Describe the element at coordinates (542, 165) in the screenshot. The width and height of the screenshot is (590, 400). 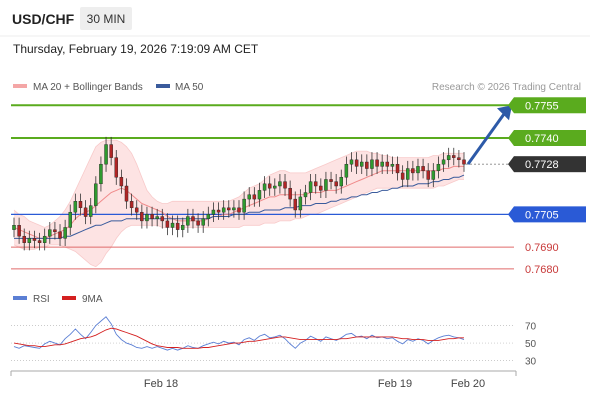
I see `last-price-label: 0.7728` at that location.